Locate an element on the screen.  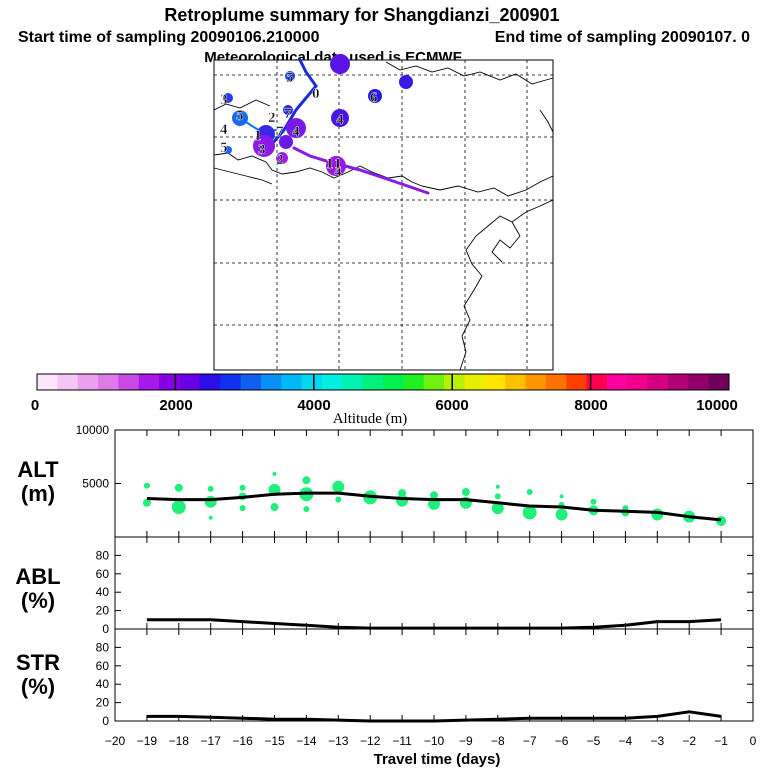
y-tick-label: 10000 is located at coordinates (93, 430).